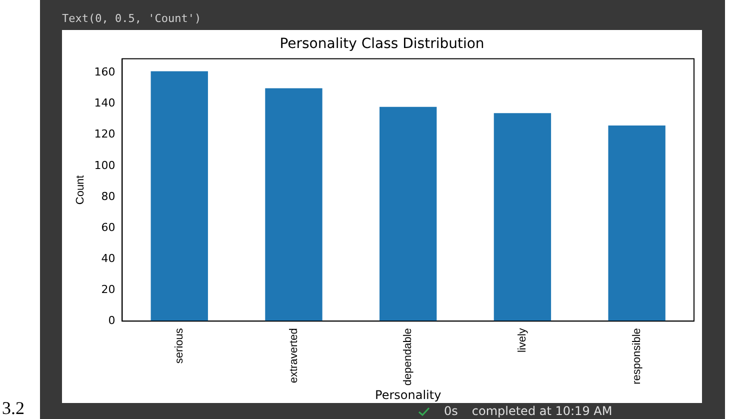  What do you see at coordinates (105, 134) in the screenshot?
I see `y-tick-label: 120` at bounding box center [105, 134].